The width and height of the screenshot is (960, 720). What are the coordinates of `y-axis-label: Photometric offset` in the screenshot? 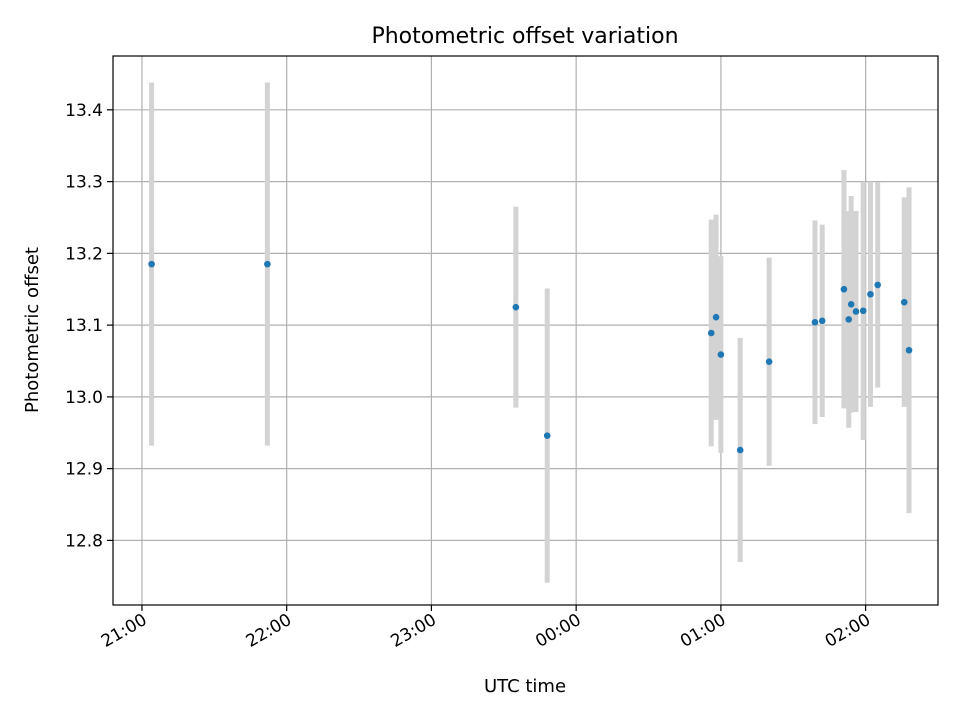 It's located at (32, 330).